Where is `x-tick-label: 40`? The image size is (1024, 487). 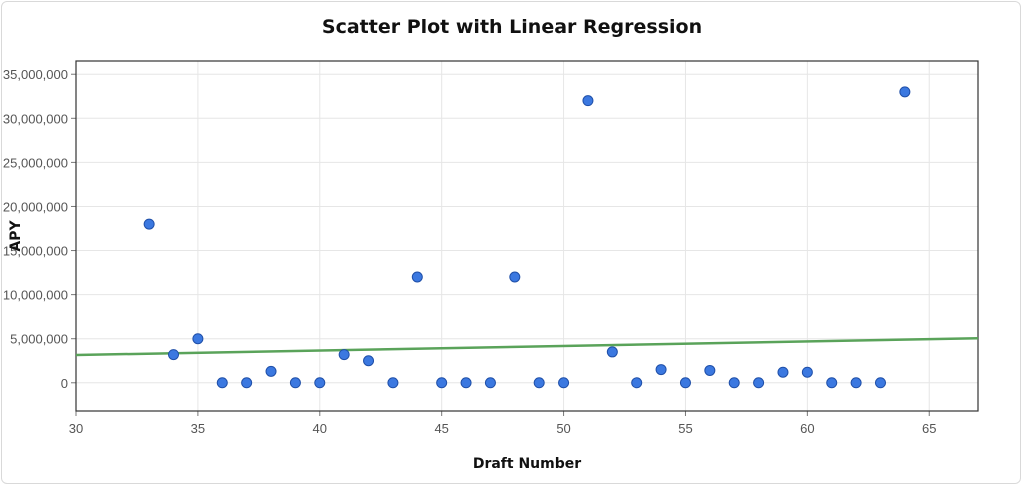
x-tick-label: 40 is located at coordinates (320, 428).